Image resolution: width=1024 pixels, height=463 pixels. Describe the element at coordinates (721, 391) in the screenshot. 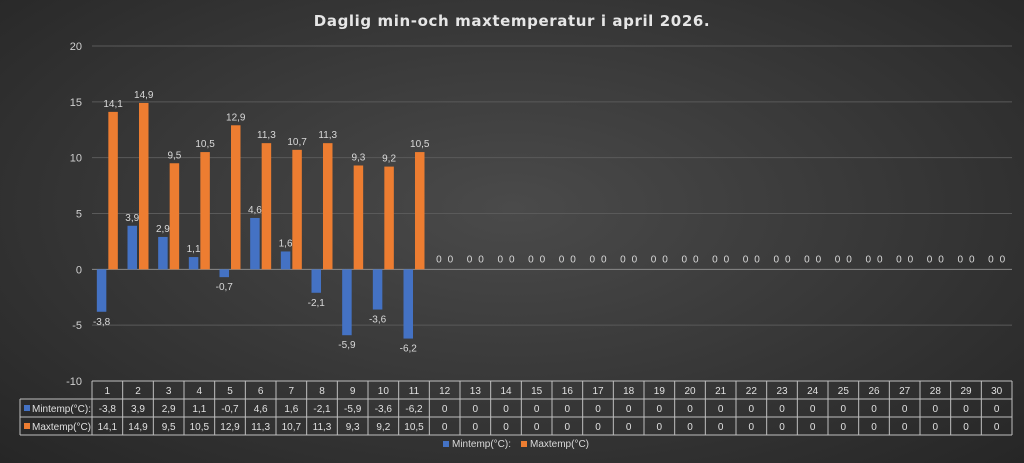

I see `table-category-21: 21` at that location.